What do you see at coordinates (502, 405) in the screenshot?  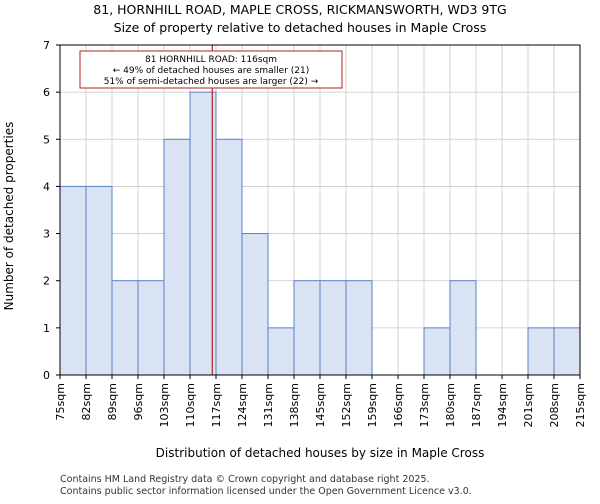 I see `x-tick-label: 194sqm` at bounding box center [502, 405].